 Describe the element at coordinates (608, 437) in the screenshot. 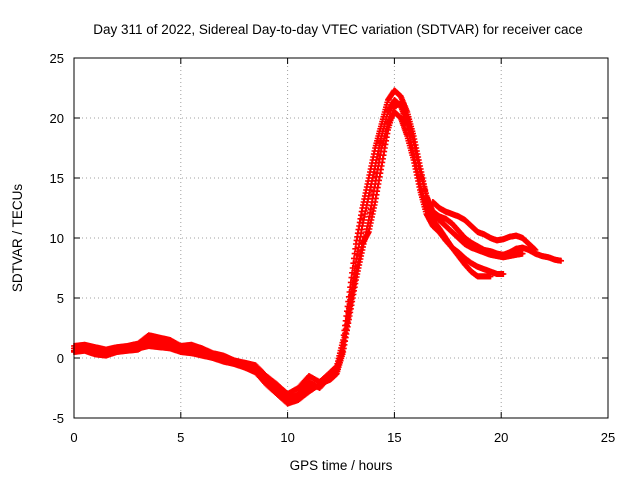

I see `x-tick-label: 25` at that location.